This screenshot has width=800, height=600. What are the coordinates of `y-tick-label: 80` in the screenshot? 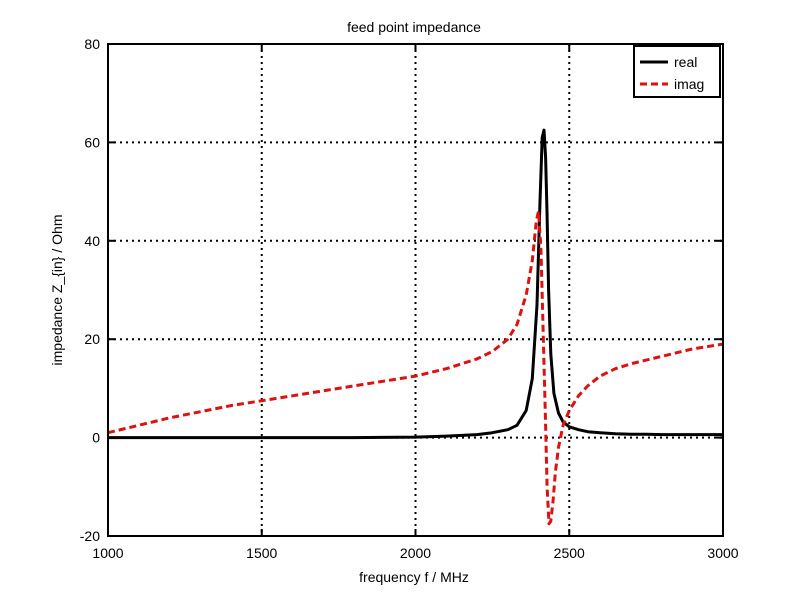 It's located at (92, 44).